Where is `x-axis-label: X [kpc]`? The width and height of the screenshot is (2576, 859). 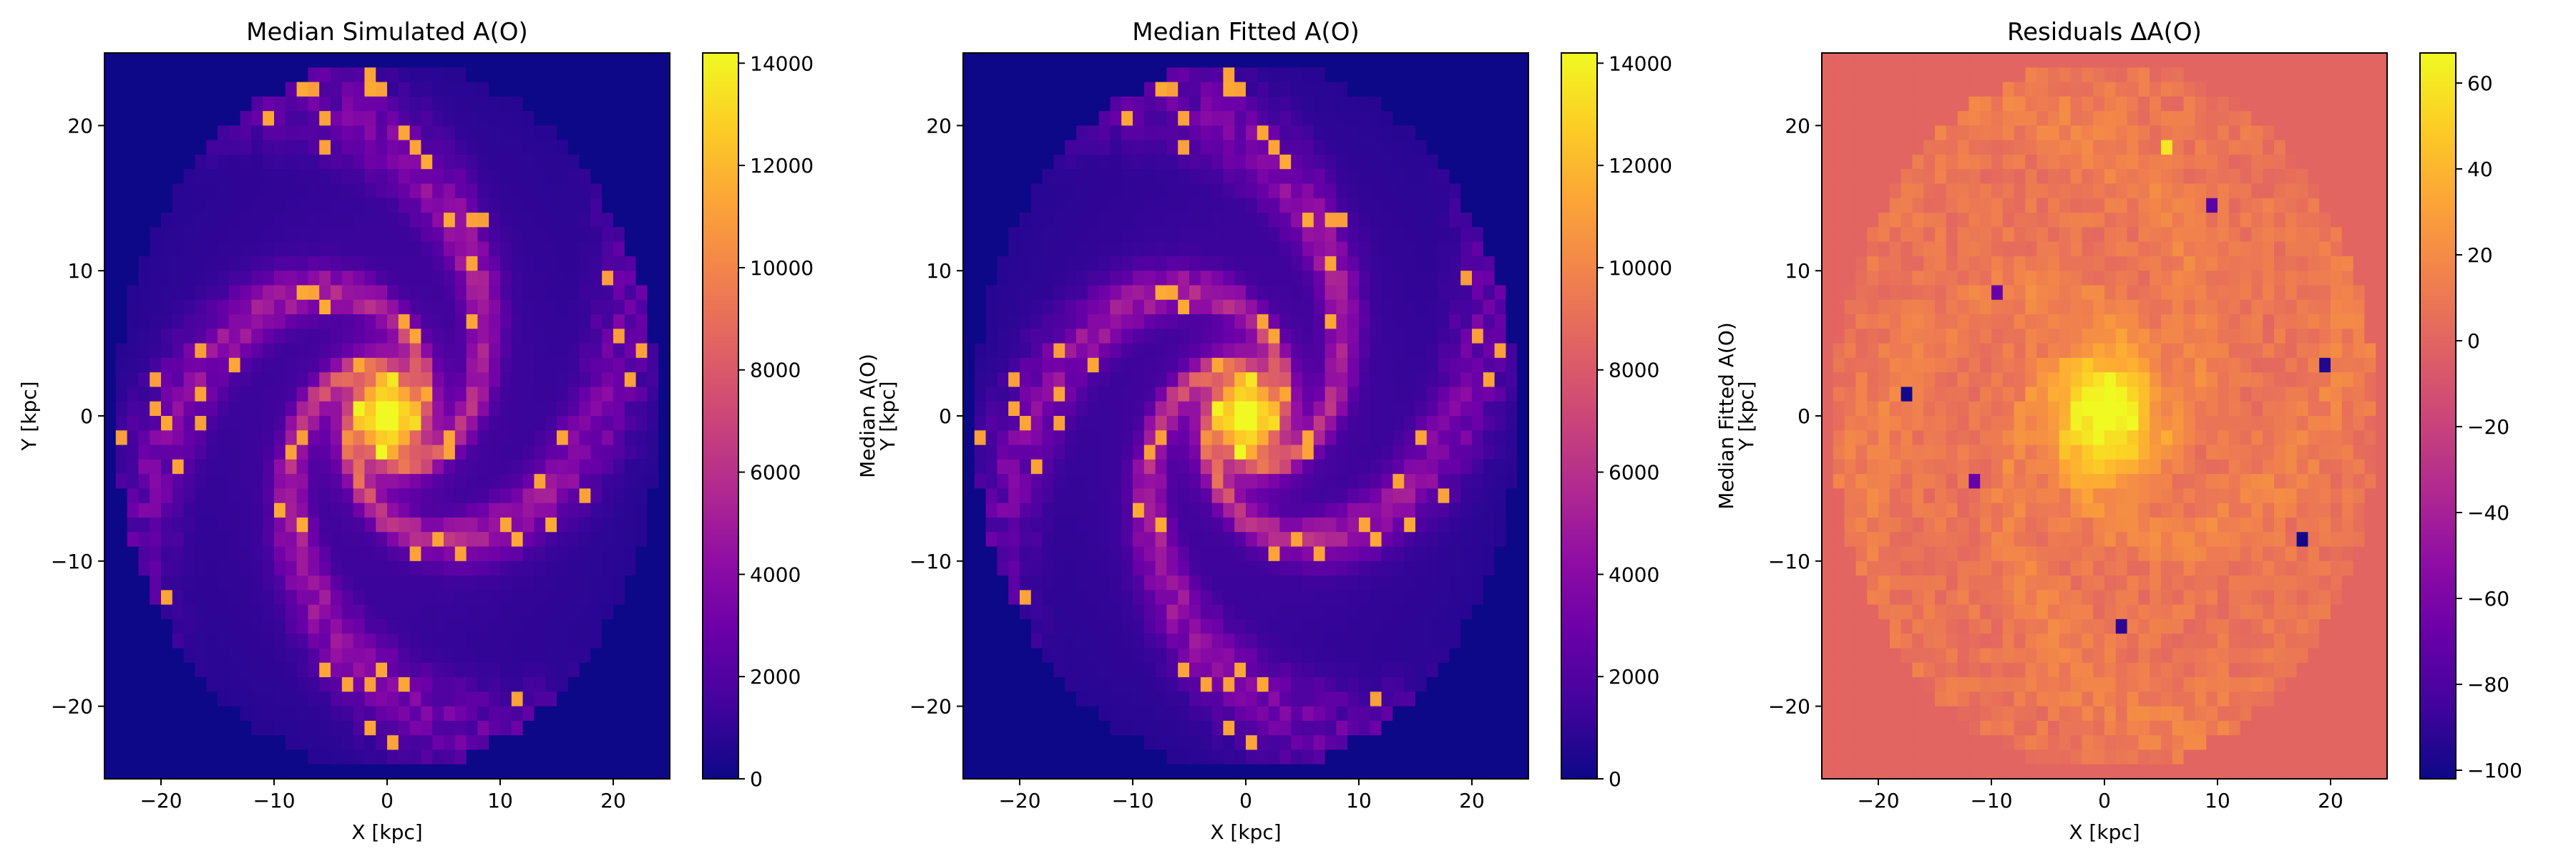 x-axis-label: X [kpc] is located at coordinates (386, 832).